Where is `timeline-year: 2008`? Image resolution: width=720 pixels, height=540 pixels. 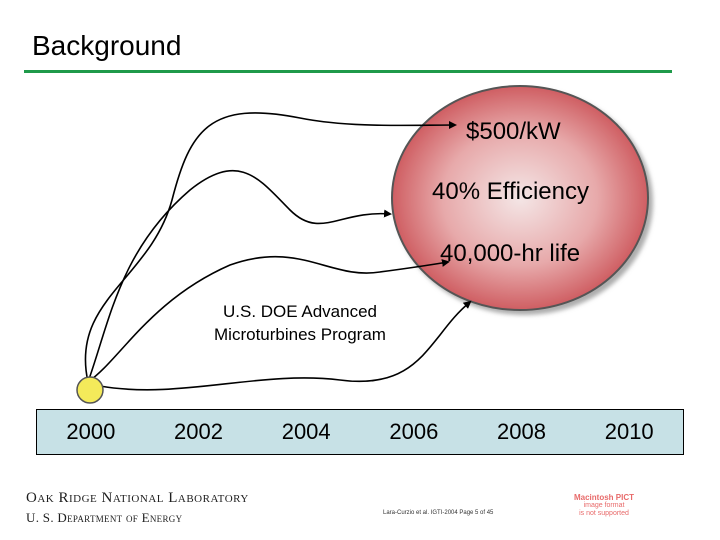 timeline-year: 2008 is located at coordinates (521, 431).